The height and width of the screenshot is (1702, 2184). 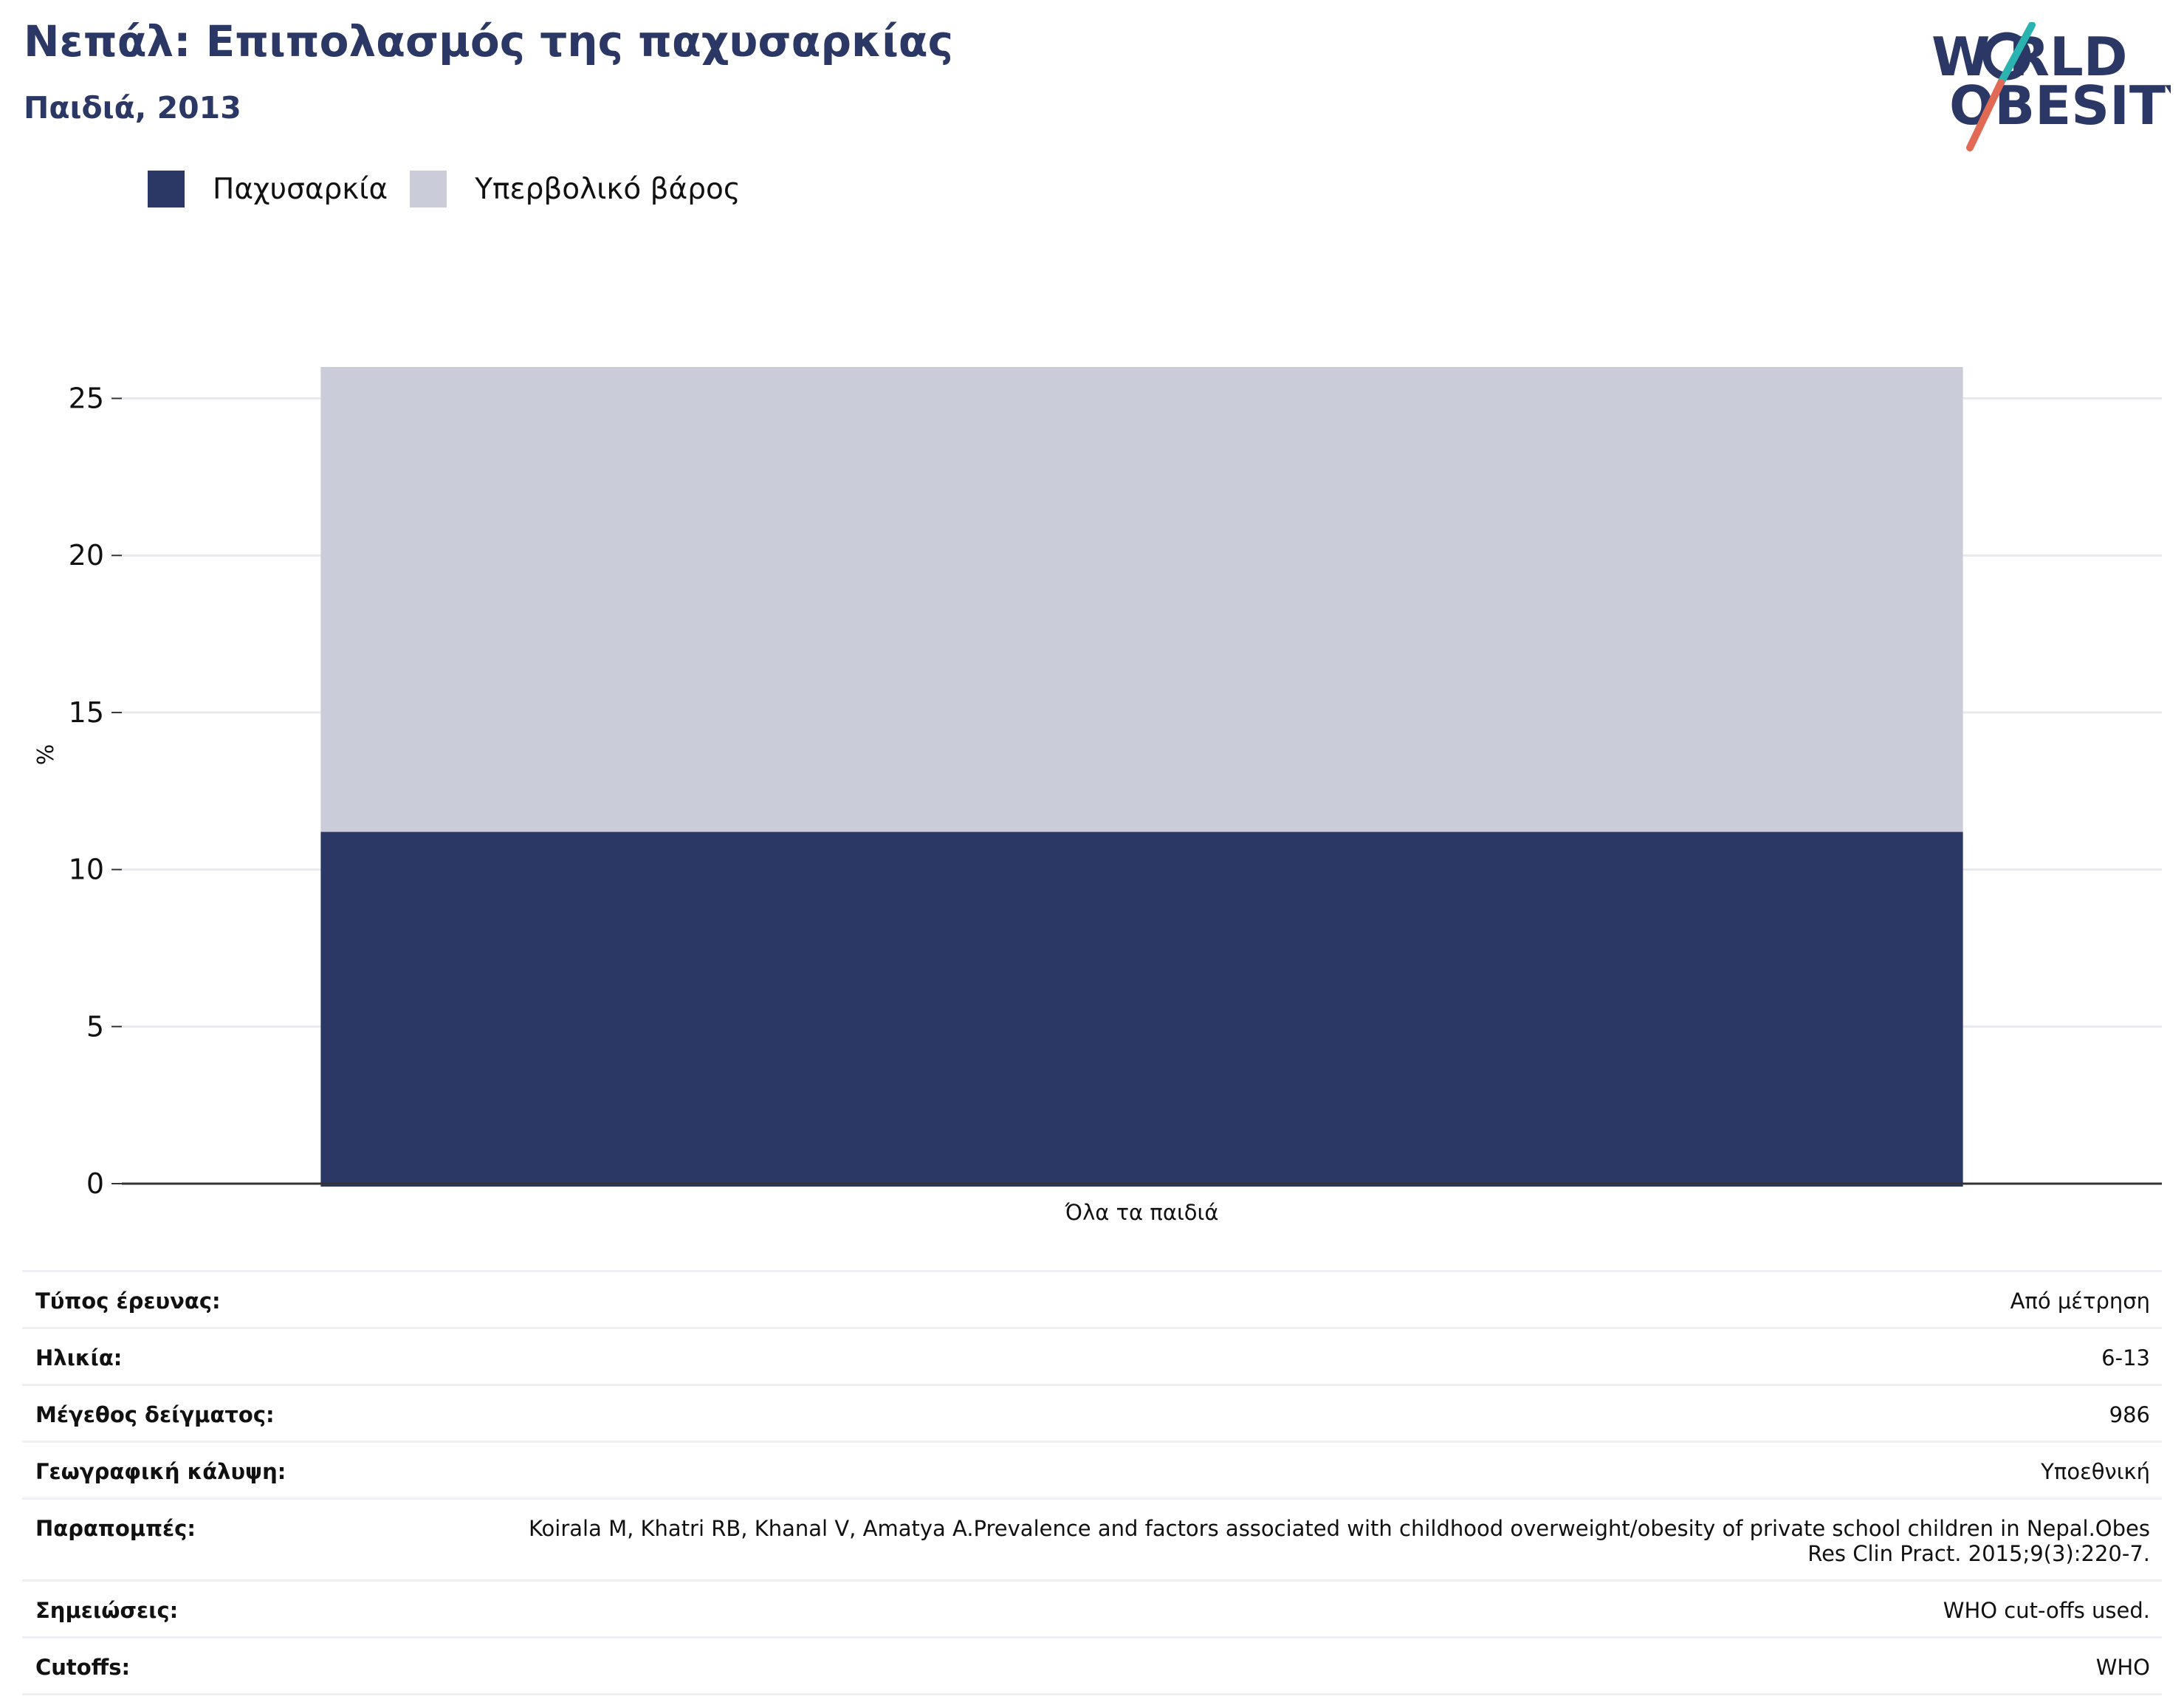 What do you see at coordinates (1986, 115) in the screenshot?
I see `logo-slash-bottom-icon` at bounding box center [1986, 115].